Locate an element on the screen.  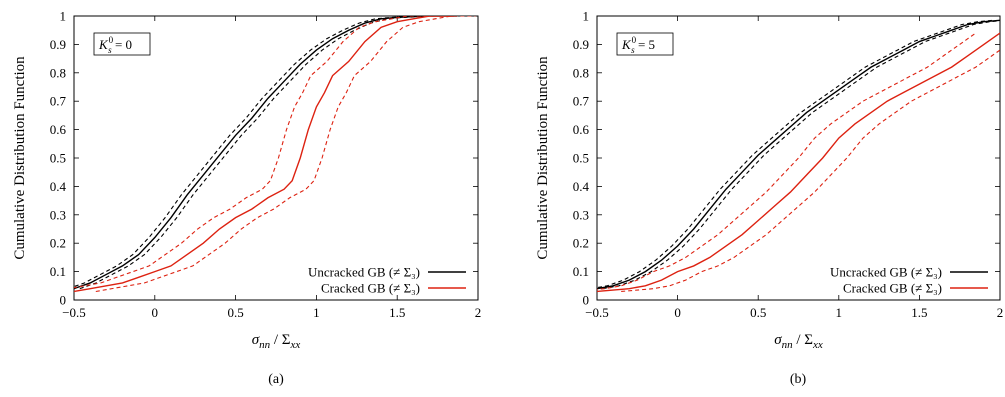
annotation-box: K0 s = 0 is located at coordinates (122, 44).